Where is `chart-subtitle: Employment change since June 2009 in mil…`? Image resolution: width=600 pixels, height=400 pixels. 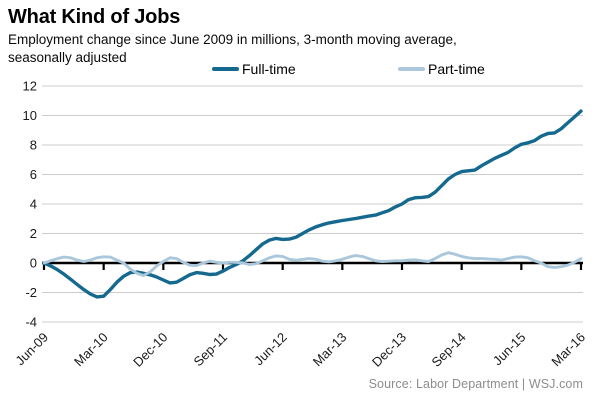 chart-subtitle: Employment change since June 2009 in mil… is located at coordinates (300, 48).